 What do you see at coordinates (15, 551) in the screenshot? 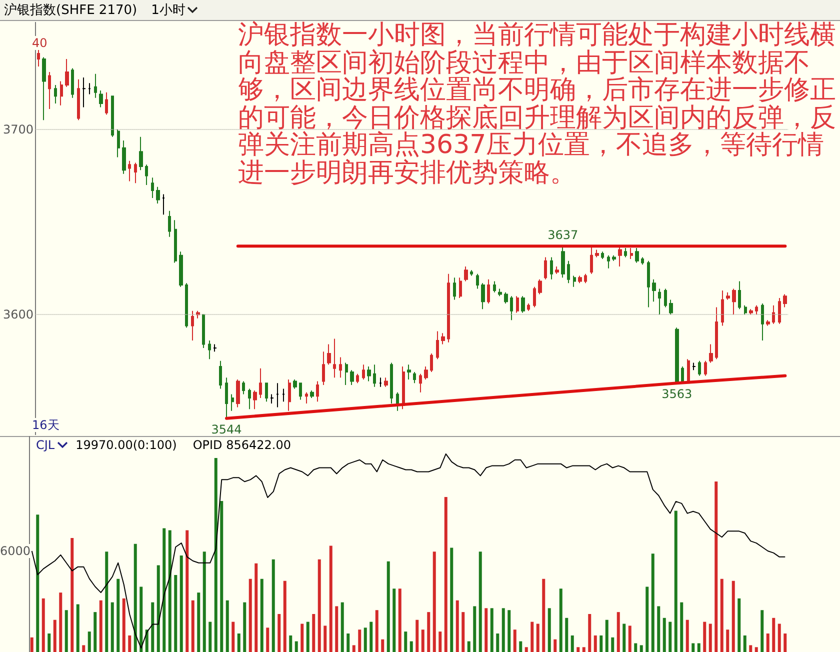
I see `annotation: 6000` at bounding box center [15, 551].